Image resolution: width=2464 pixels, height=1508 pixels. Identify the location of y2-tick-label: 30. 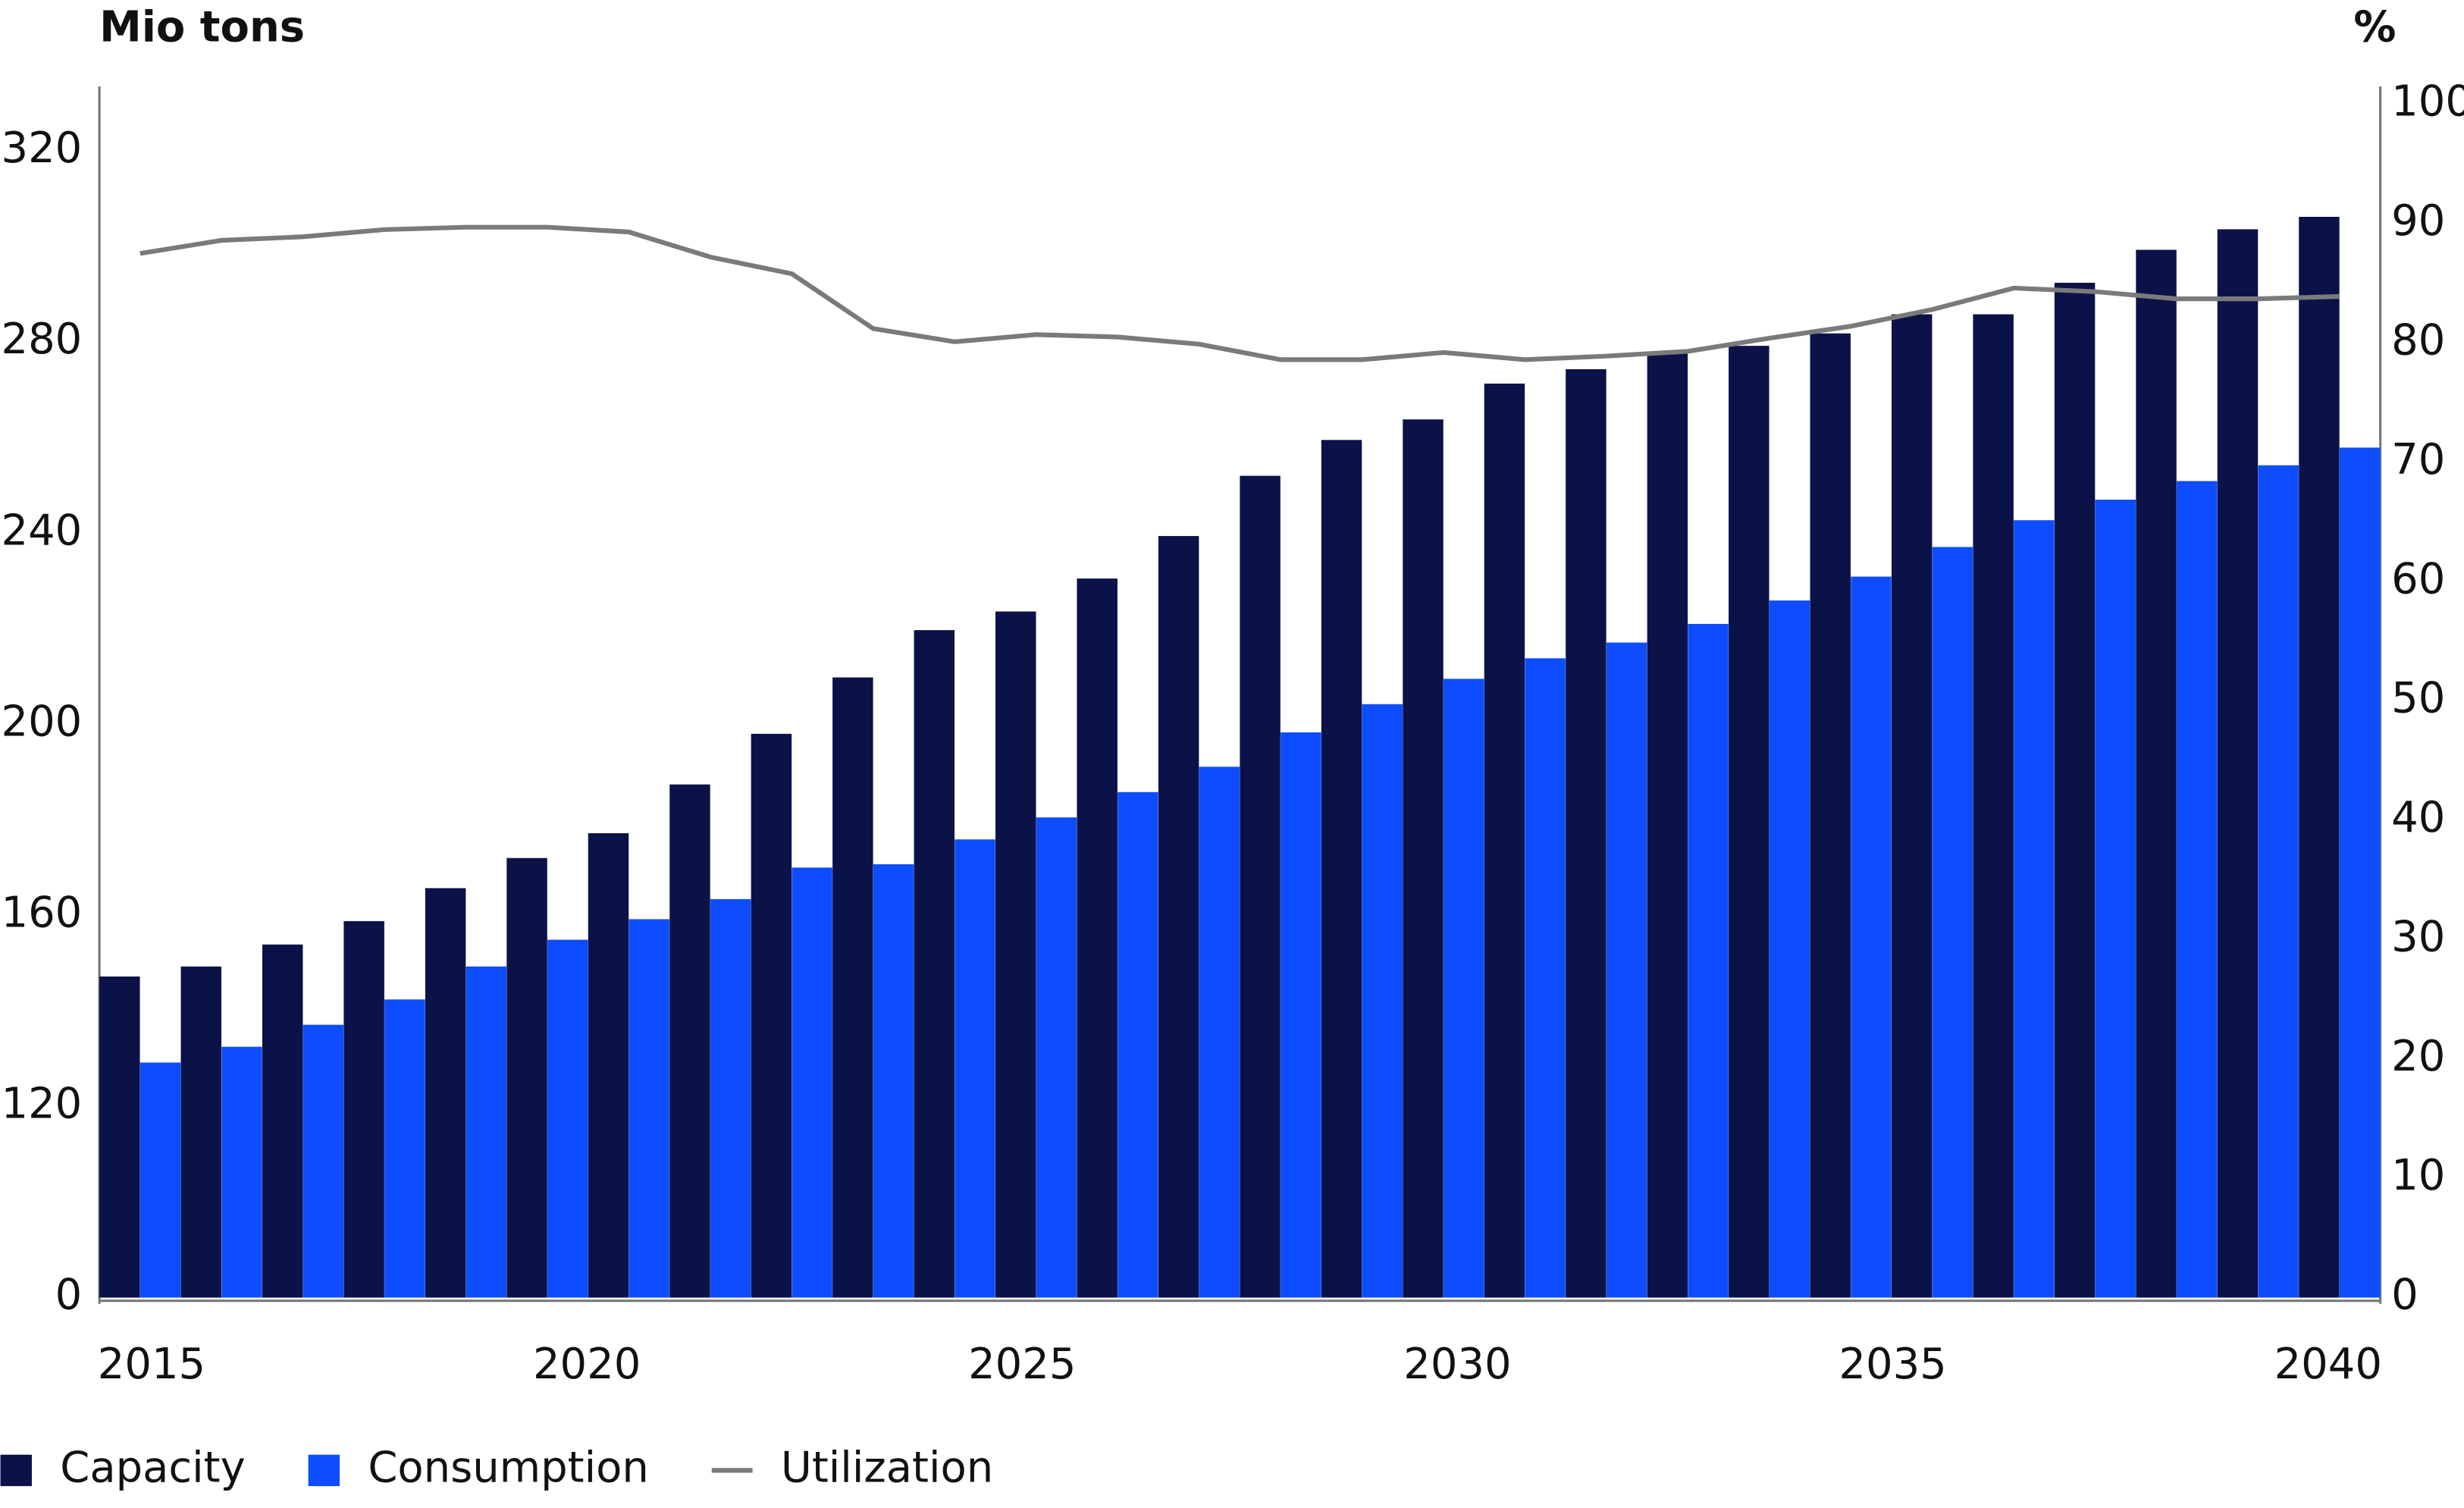
(2418, 936).